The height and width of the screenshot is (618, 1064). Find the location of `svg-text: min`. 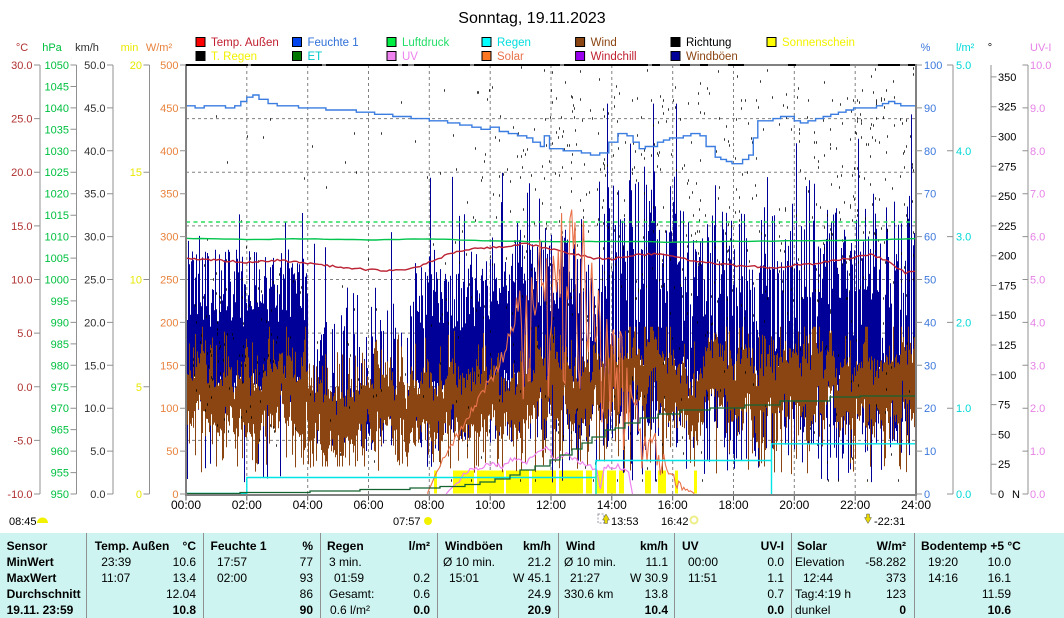

svg-text: min is located at coordinates (130, 48).